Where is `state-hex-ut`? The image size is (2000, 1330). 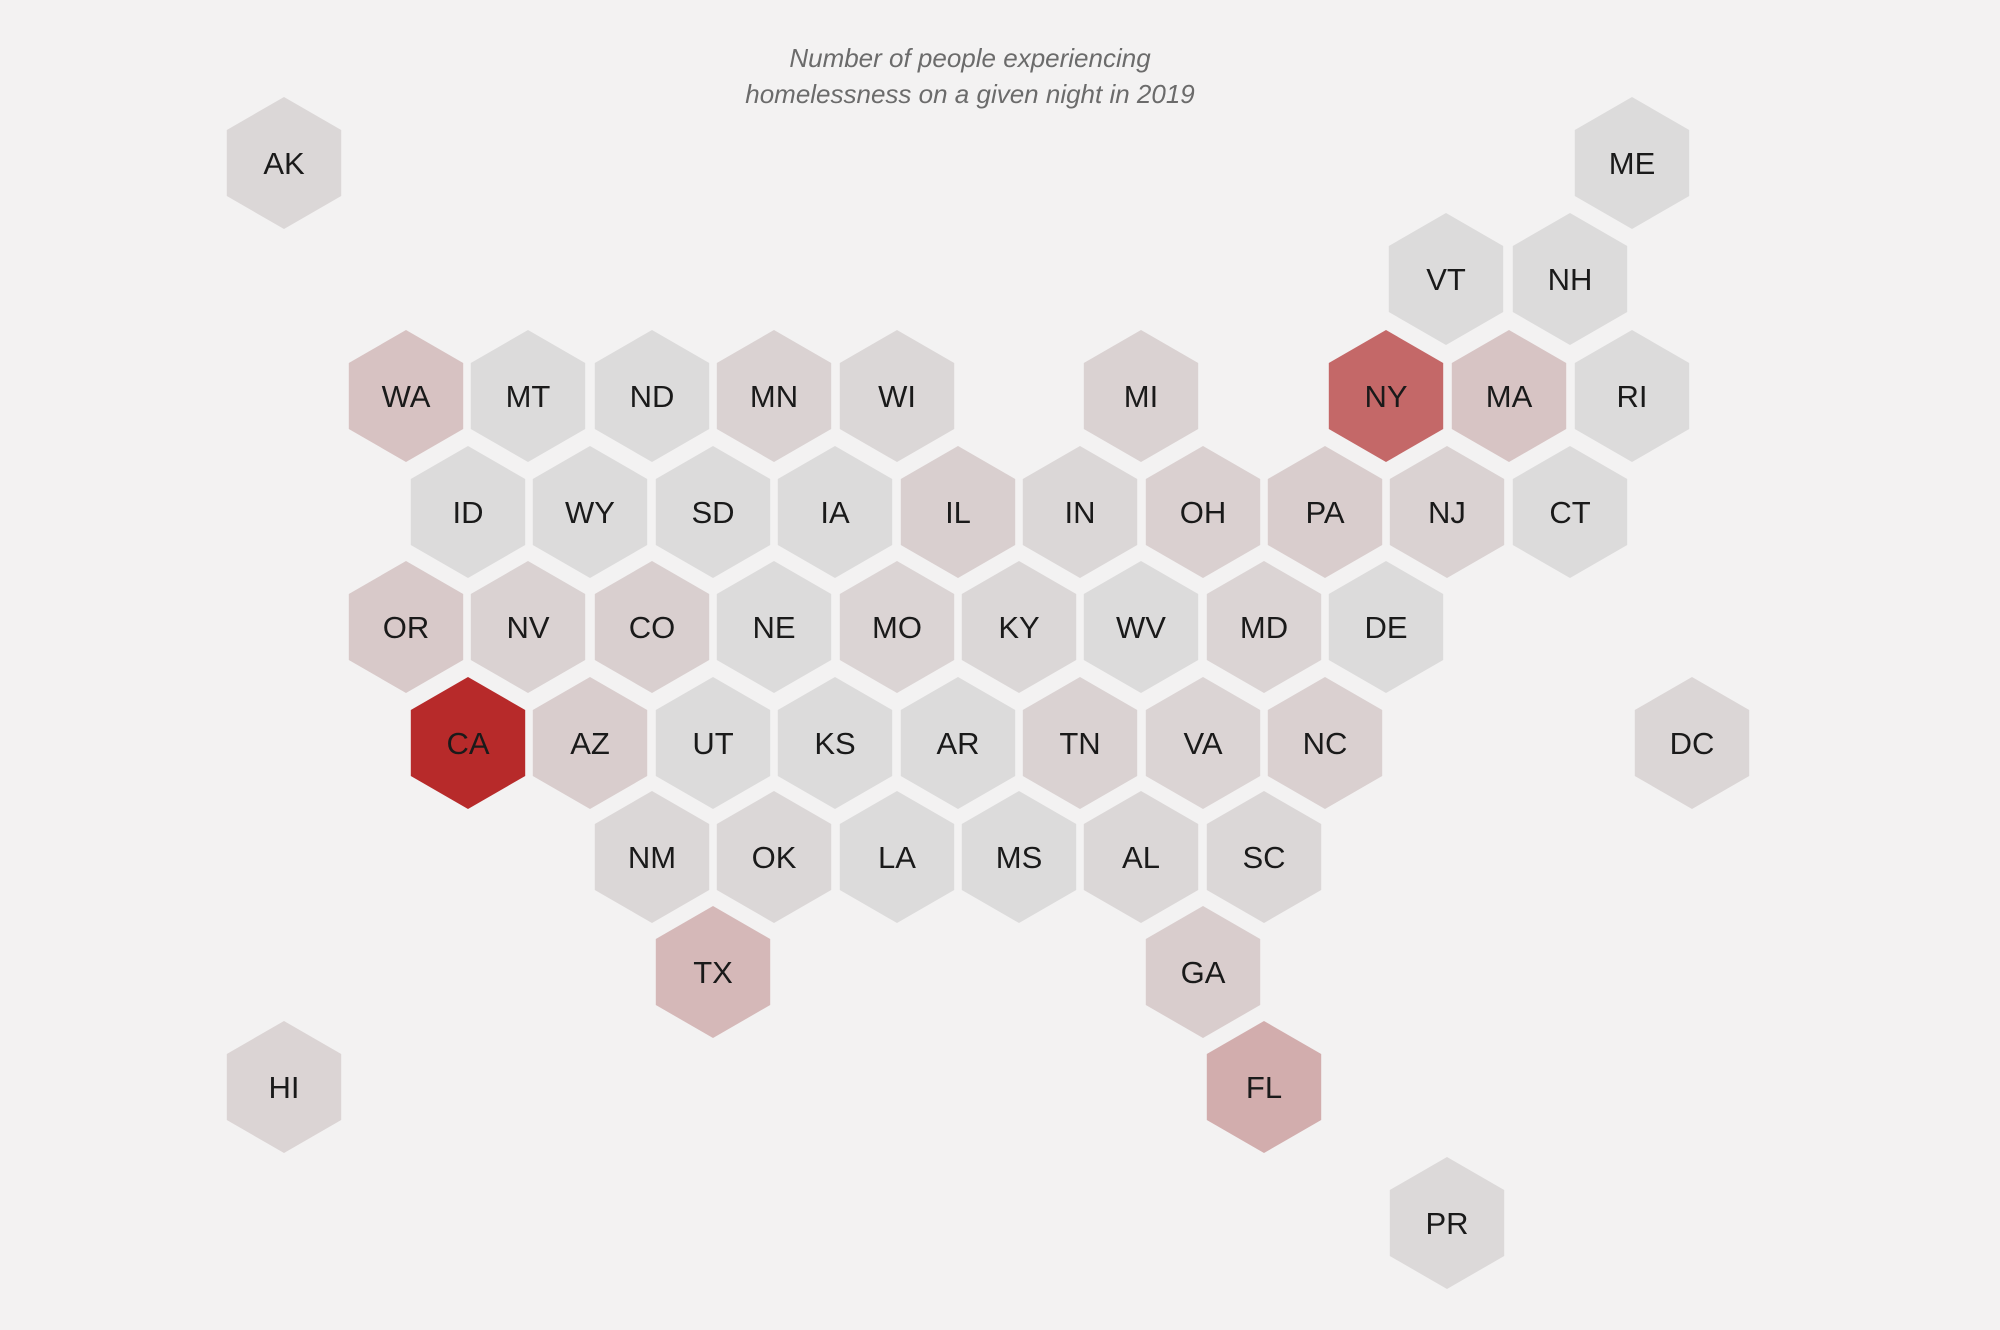 state-hex-ut is located at coordinates (713, 743).